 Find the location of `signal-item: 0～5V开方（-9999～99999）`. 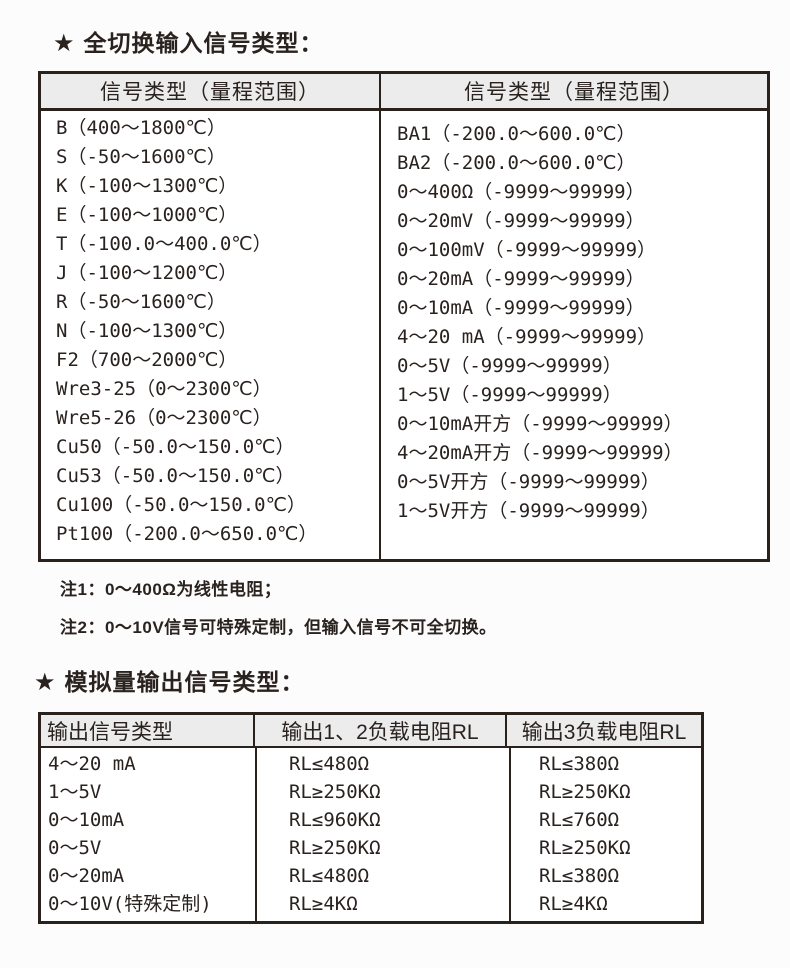

signal-item: 0～5V开方（-9999～99999） is located at coordinates (528, 482).